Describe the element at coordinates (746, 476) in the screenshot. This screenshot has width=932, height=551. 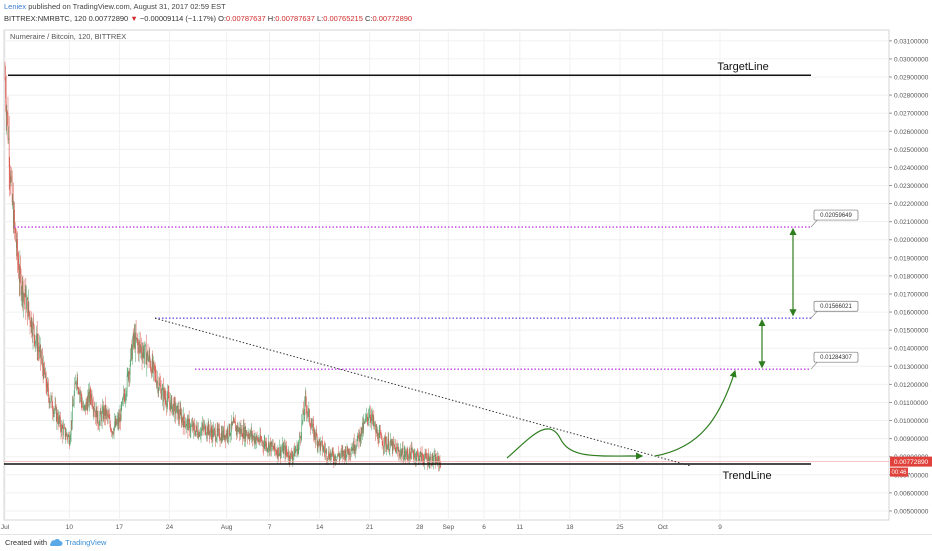
I see `trend-line-label: TrendLine` at that location.